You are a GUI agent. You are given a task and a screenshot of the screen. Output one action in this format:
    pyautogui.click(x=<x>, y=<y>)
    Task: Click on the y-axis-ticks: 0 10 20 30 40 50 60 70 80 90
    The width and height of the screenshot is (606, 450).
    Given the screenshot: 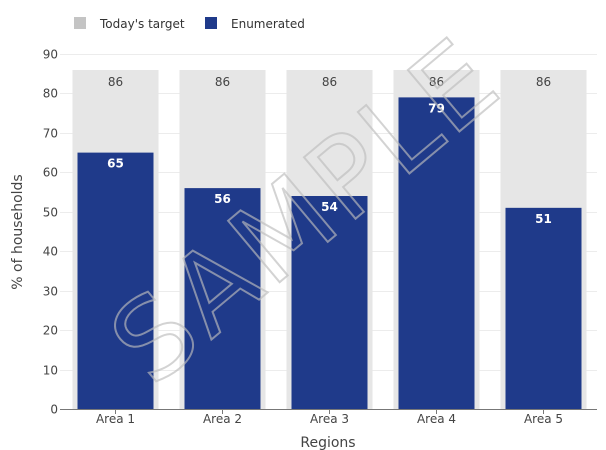 What is the action you would take?
    pyautogui.click(x=50, y=232)
    